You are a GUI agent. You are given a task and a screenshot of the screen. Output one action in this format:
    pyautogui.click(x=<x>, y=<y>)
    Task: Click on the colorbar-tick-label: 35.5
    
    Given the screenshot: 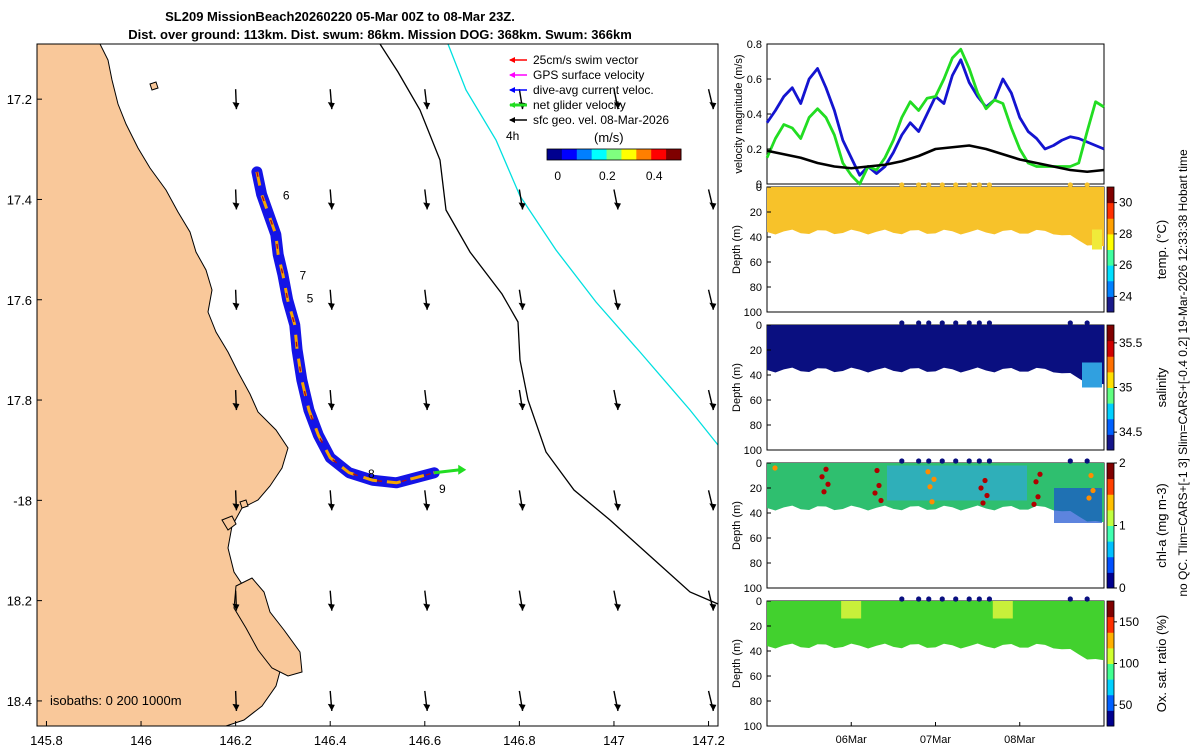 What is the action you would take?
    pyautogui.click(x=1131, y=343)
    